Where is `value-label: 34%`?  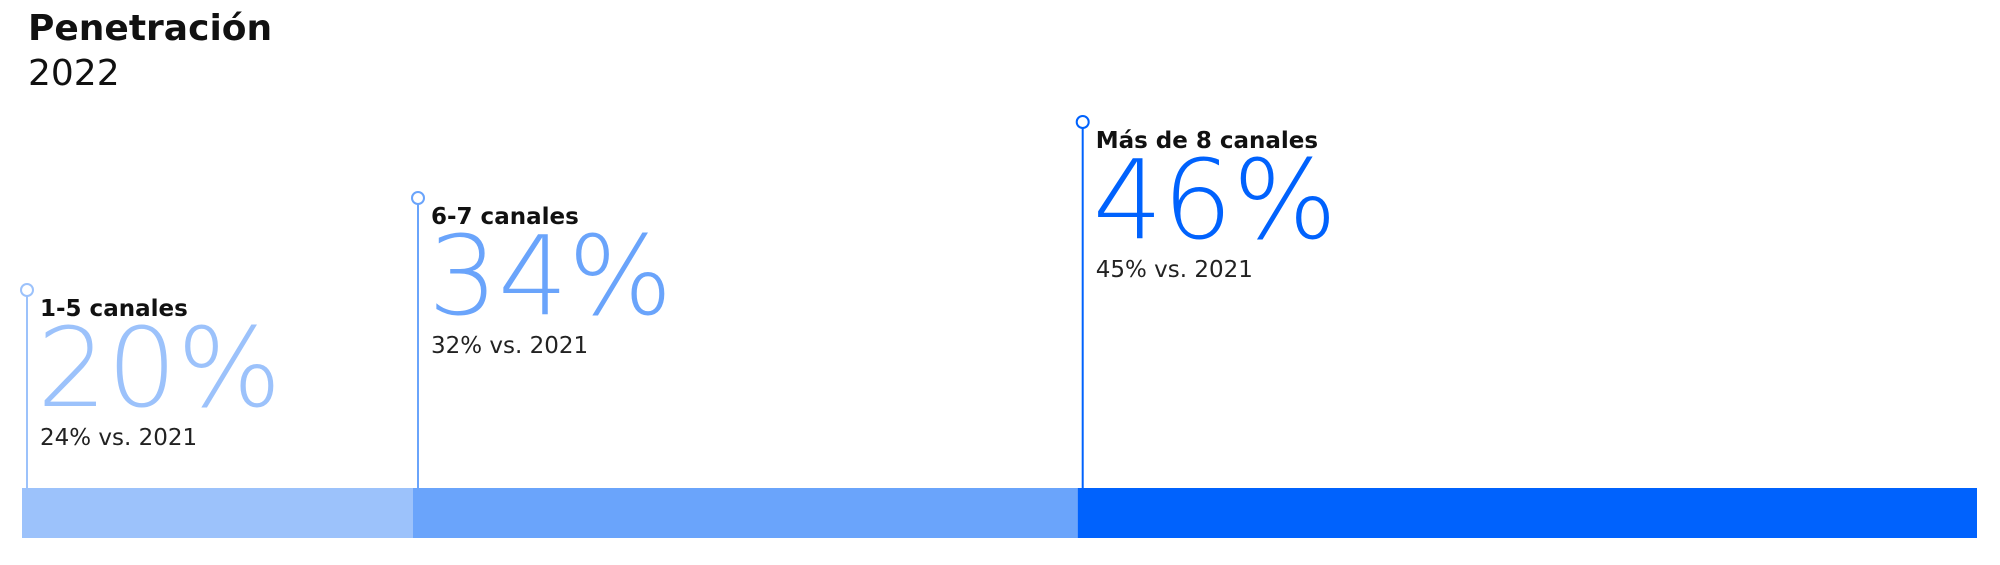
value-label: 34% is located at coordinates (550, 276).